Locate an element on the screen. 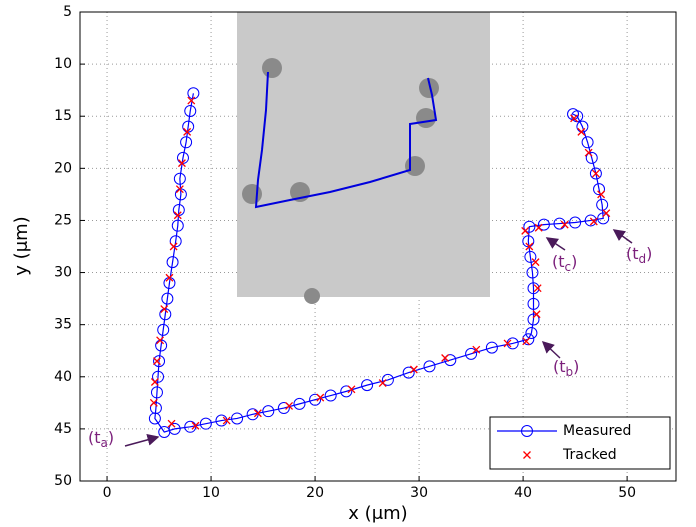 This screenshot has height=527, width=696. annotation-part: c is located at coordinates (568, 267).